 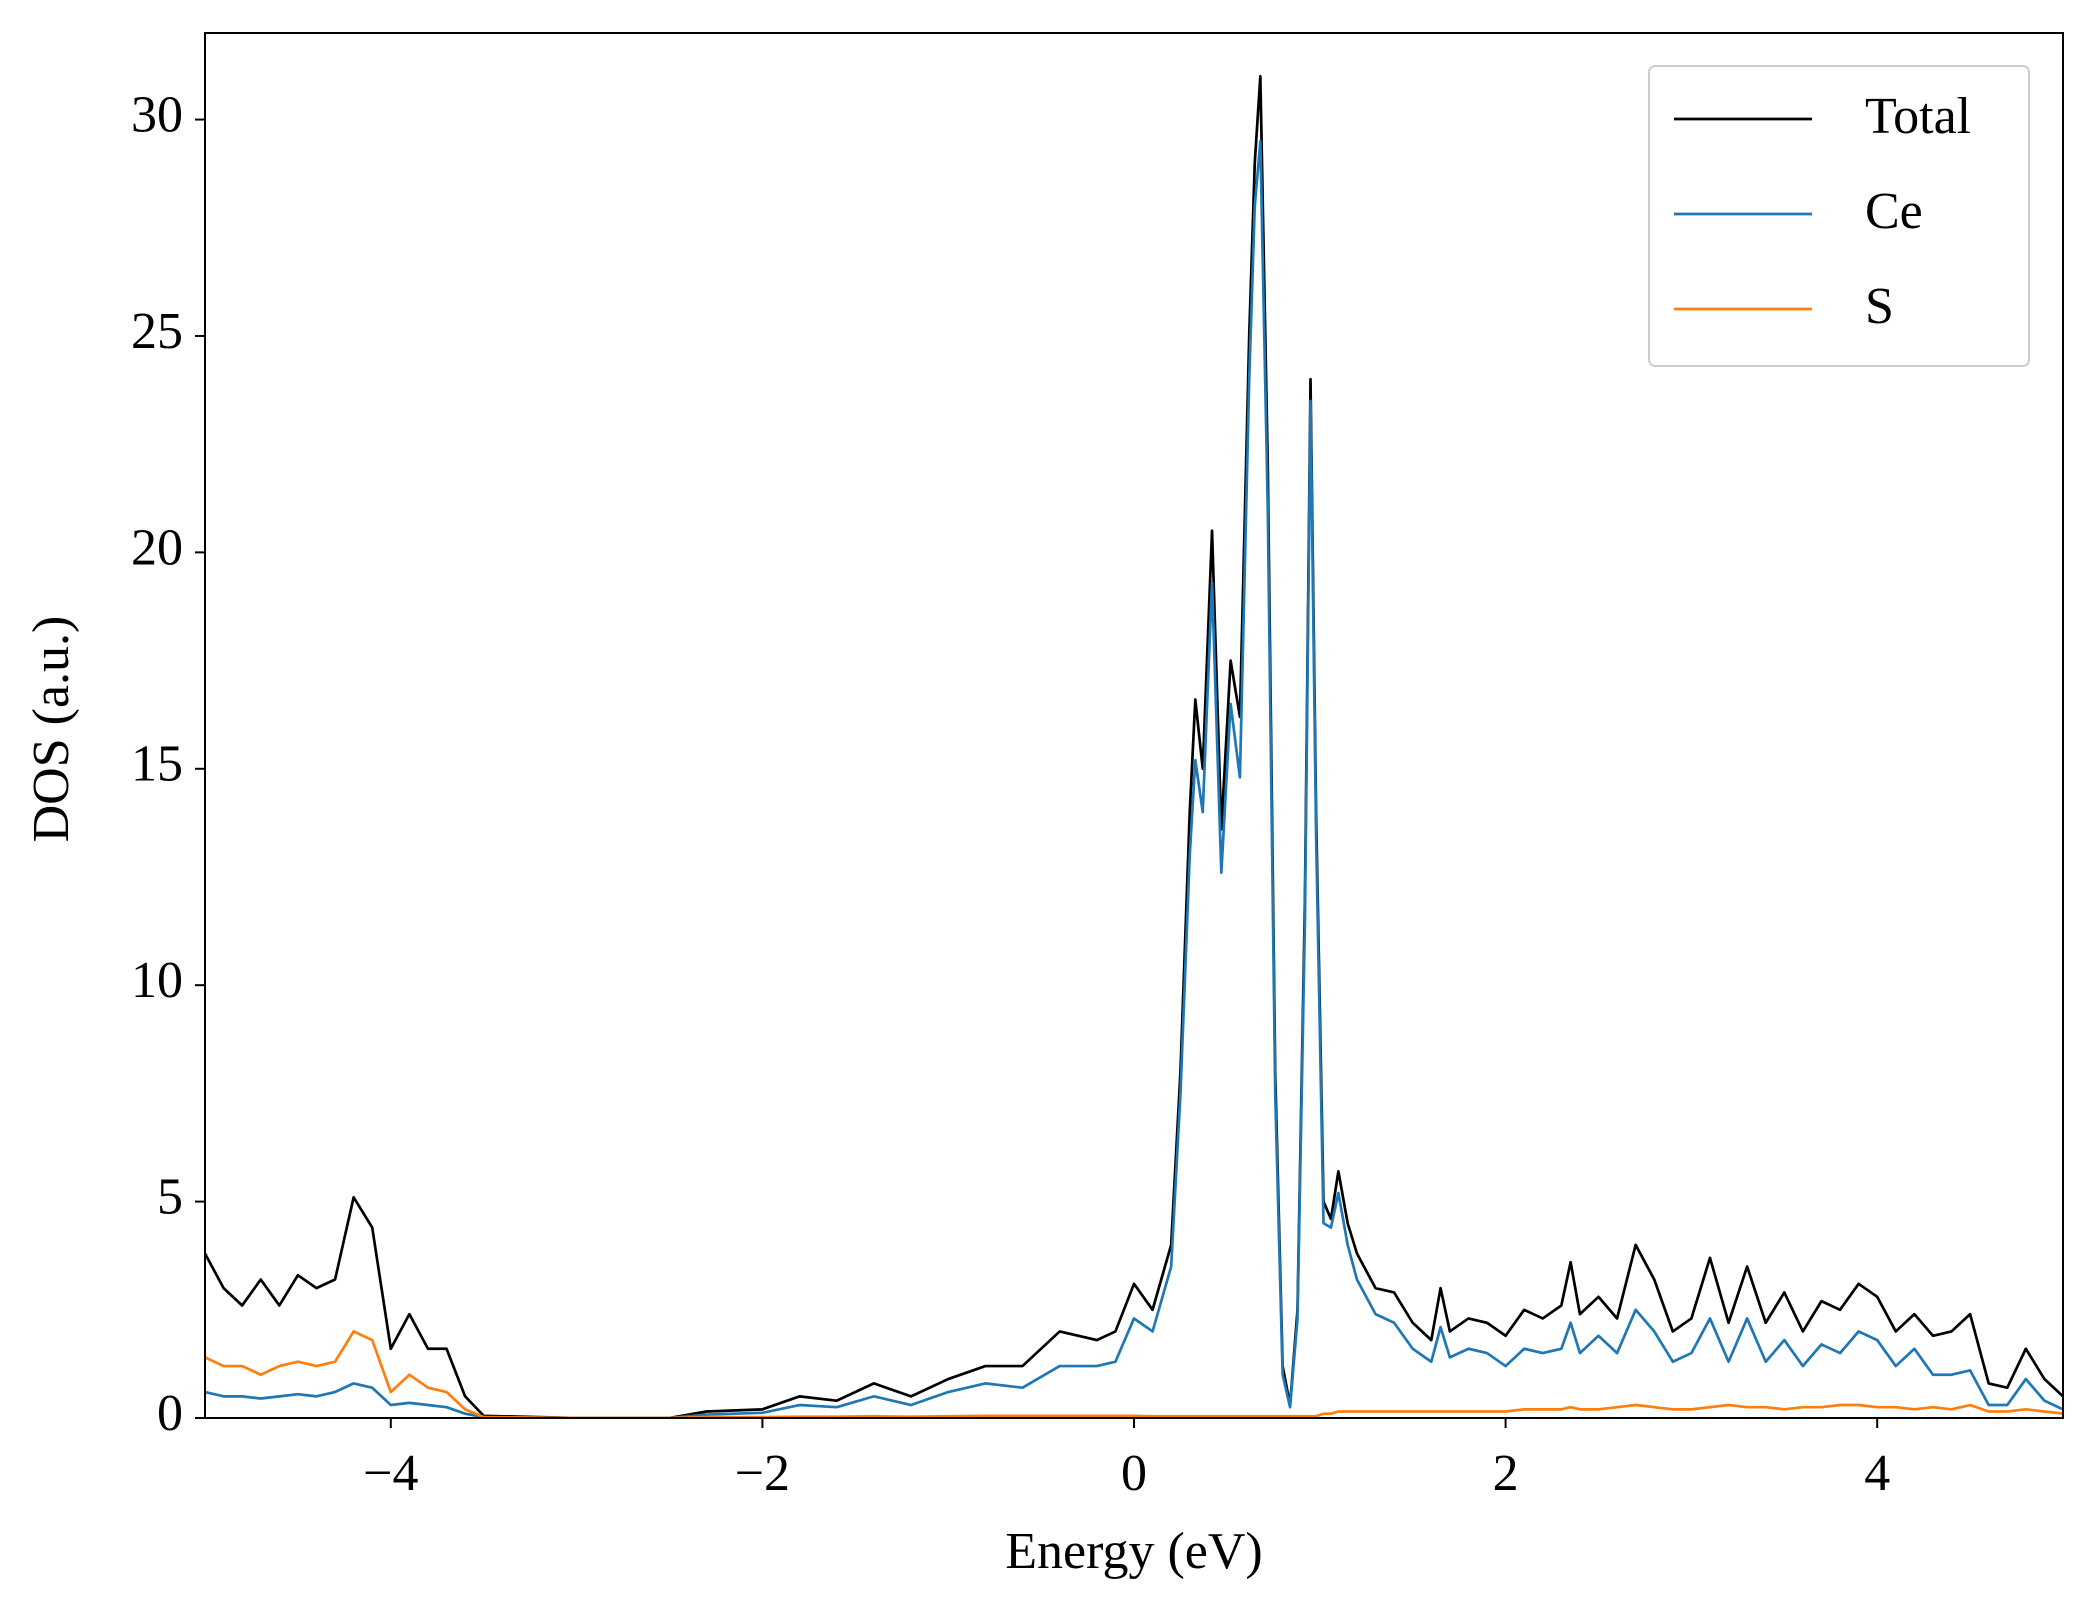 I want to click on x-tick-label: −2, so click(x=762, y=1473).